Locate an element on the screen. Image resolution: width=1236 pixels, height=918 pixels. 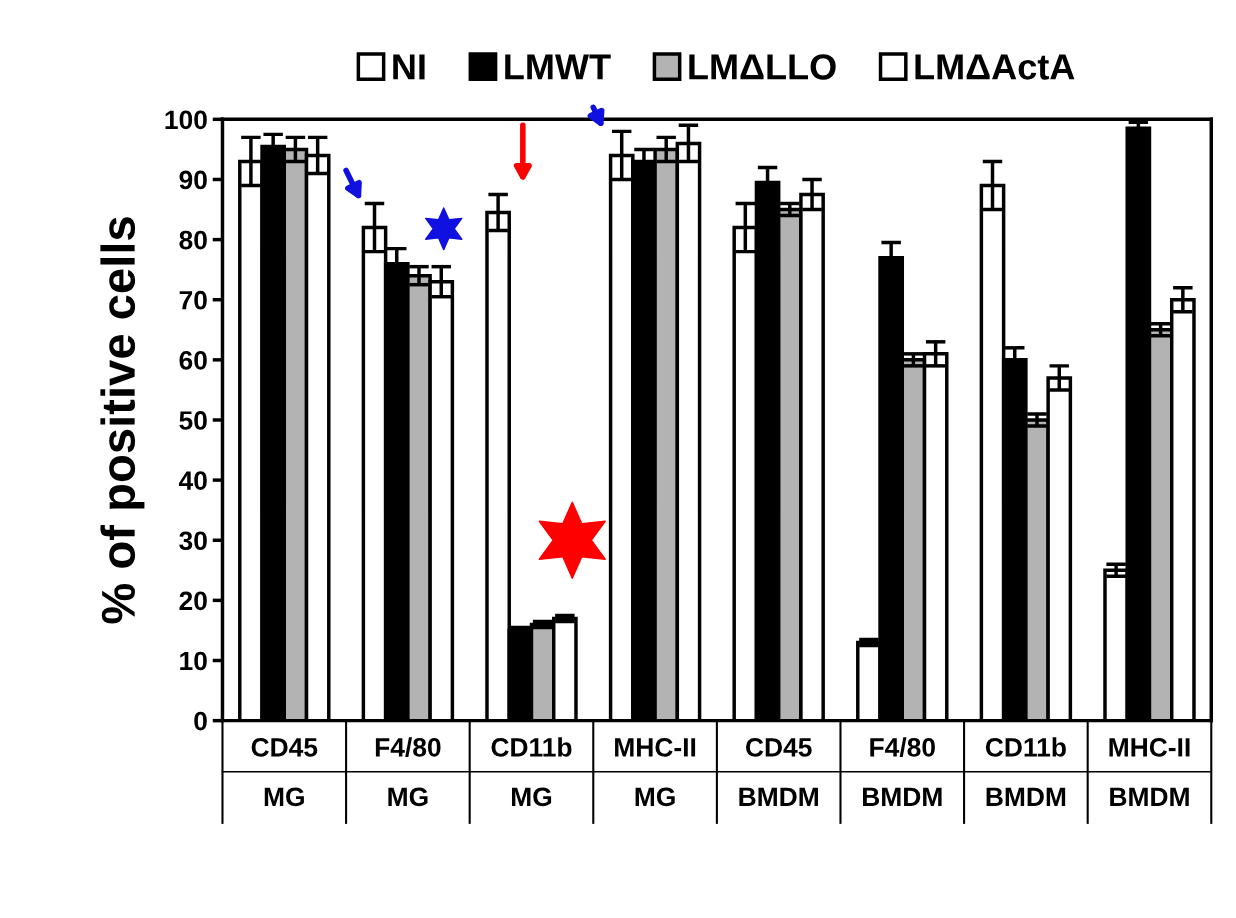
x-tick-label: MHC-II MG is located at coordinates (655, 772).